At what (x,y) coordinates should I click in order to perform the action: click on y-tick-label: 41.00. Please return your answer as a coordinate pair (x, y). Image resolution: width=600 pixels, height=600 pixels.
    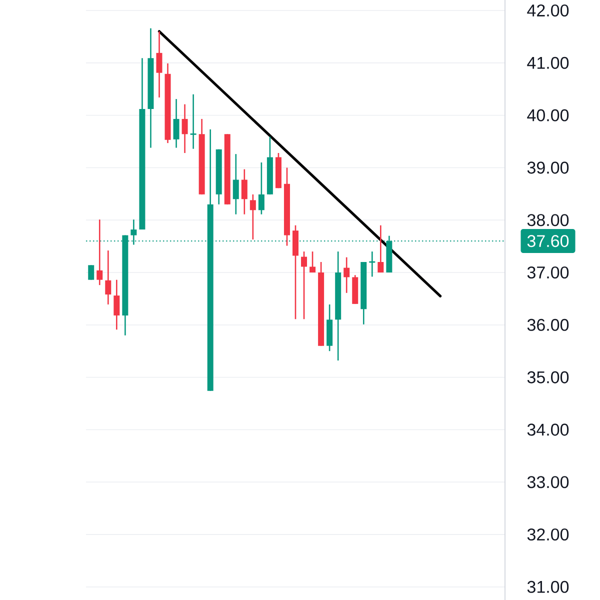
    Looking at the image, I should click on (548, 62).